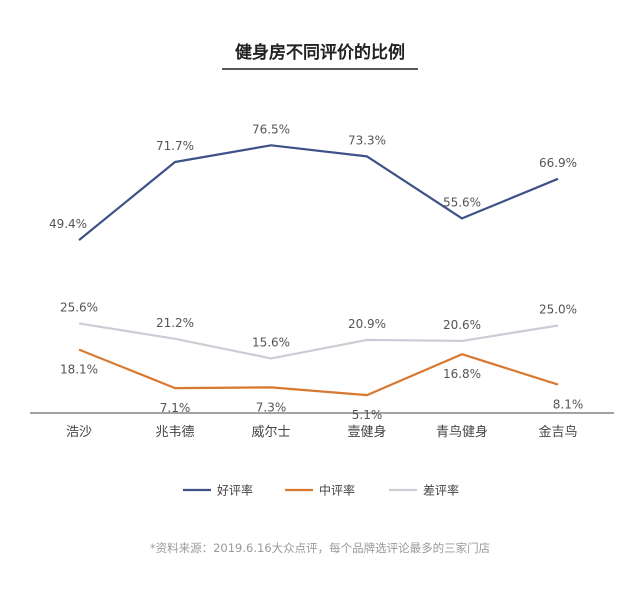  Describe the element at coordinates (462, 325) in the screenshot. I see `data-label-s3-5: 20.6%` at that location.